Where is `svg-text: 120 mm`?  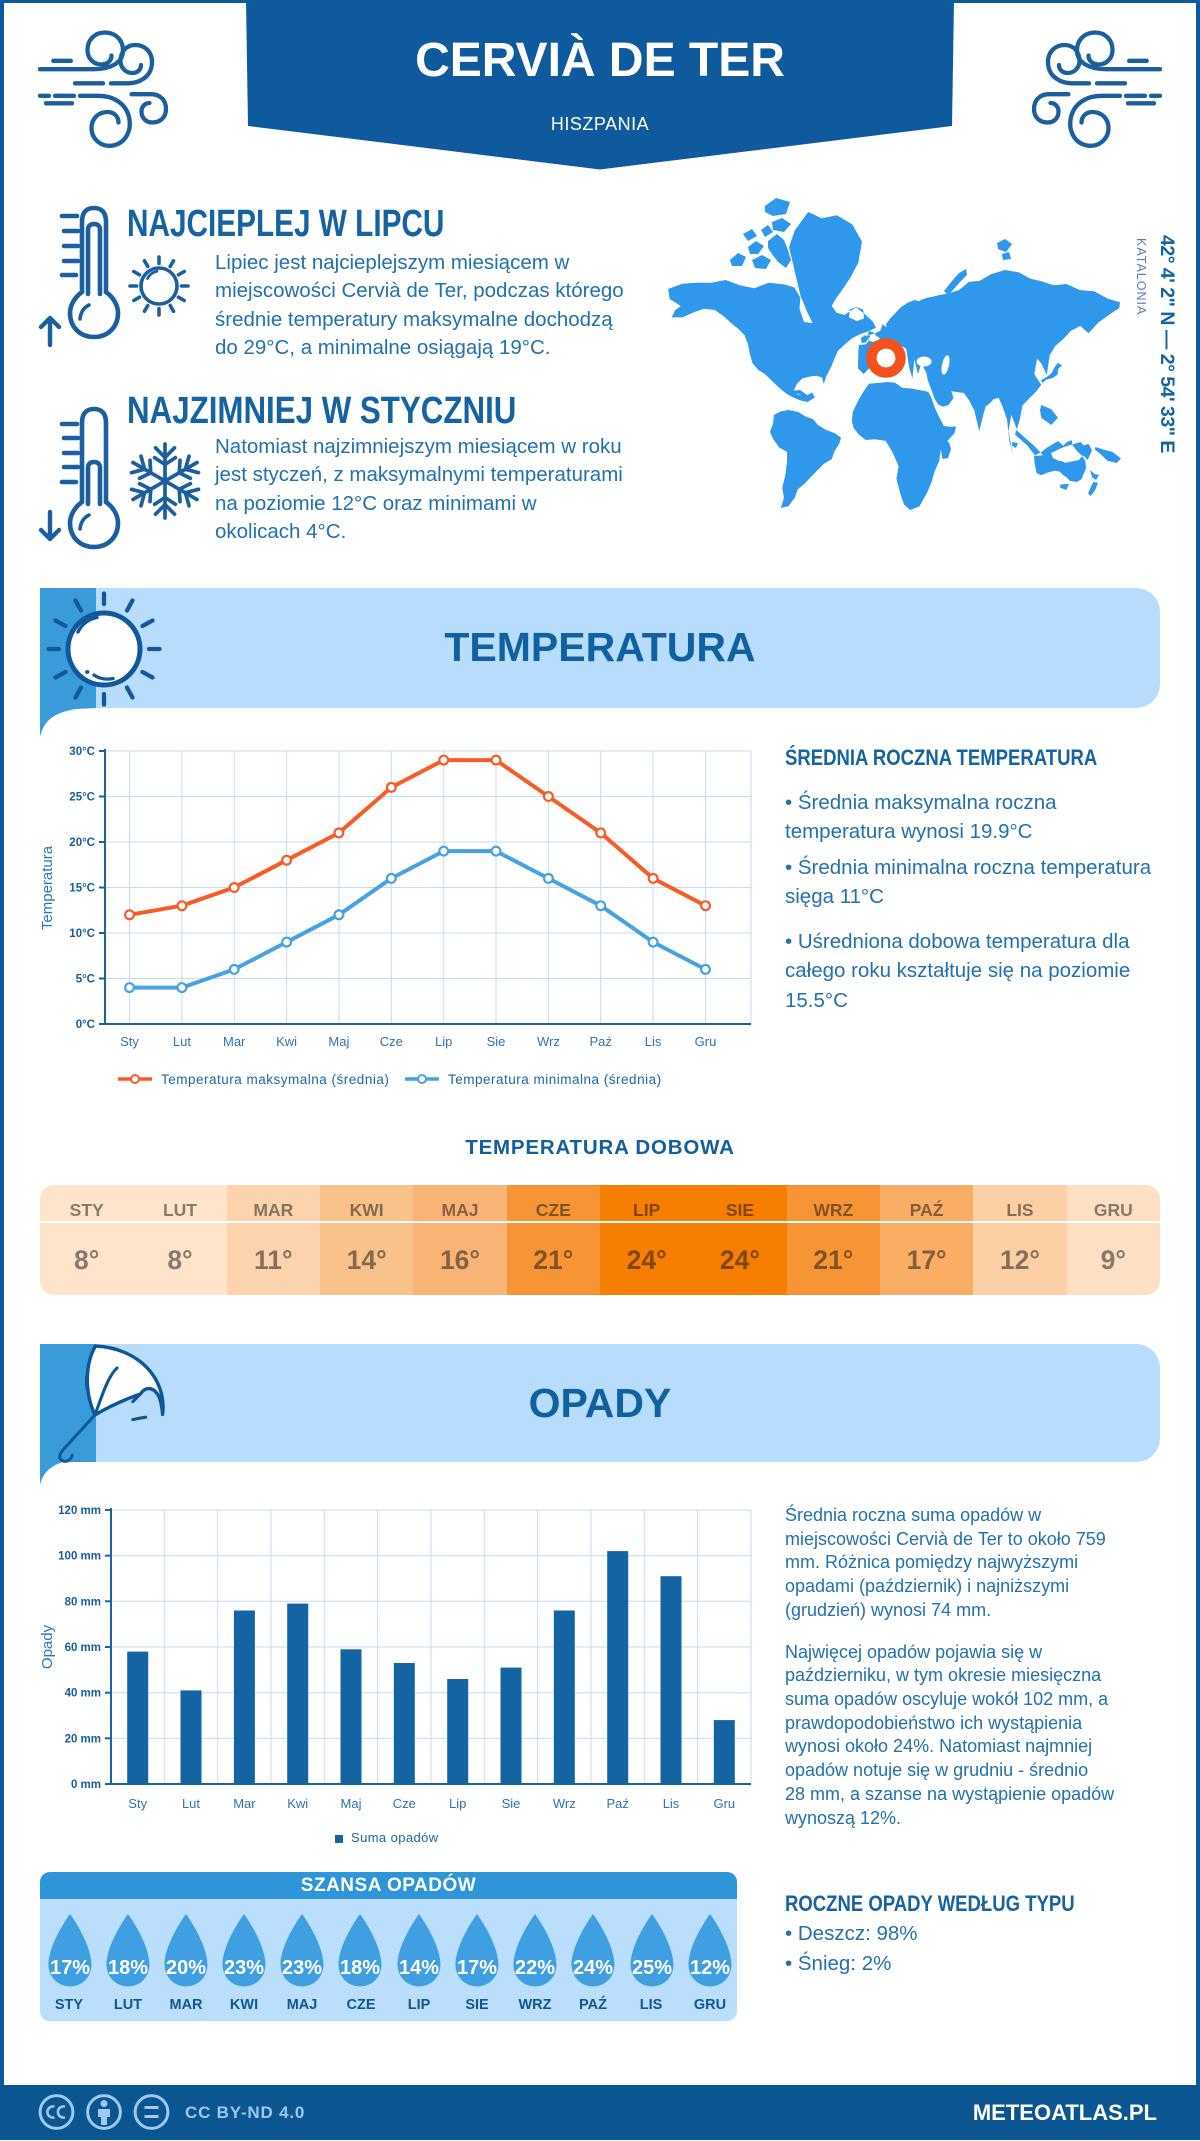 svg-text: 120 mm is located at coordinates (79, 1511).